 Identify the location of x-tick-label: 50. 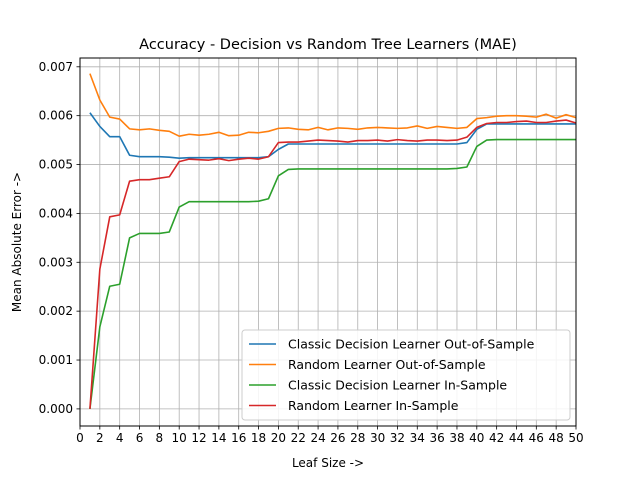
(575, 438).